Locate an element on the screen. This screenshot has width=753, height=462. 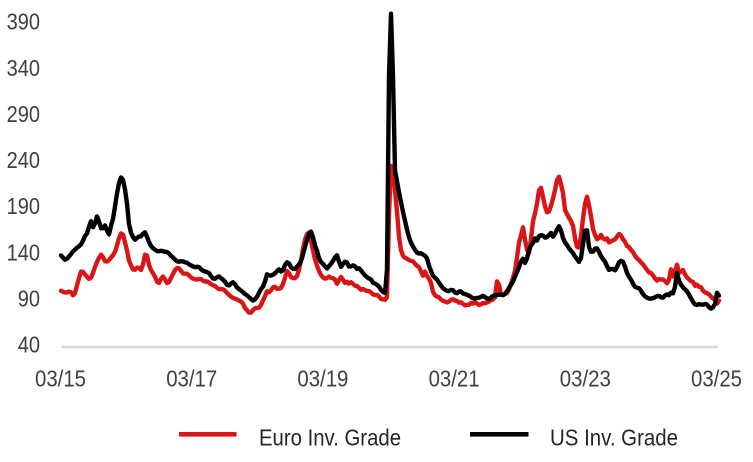
svg-text: Euro Inv. Grade is located at coordinates (330, 437).